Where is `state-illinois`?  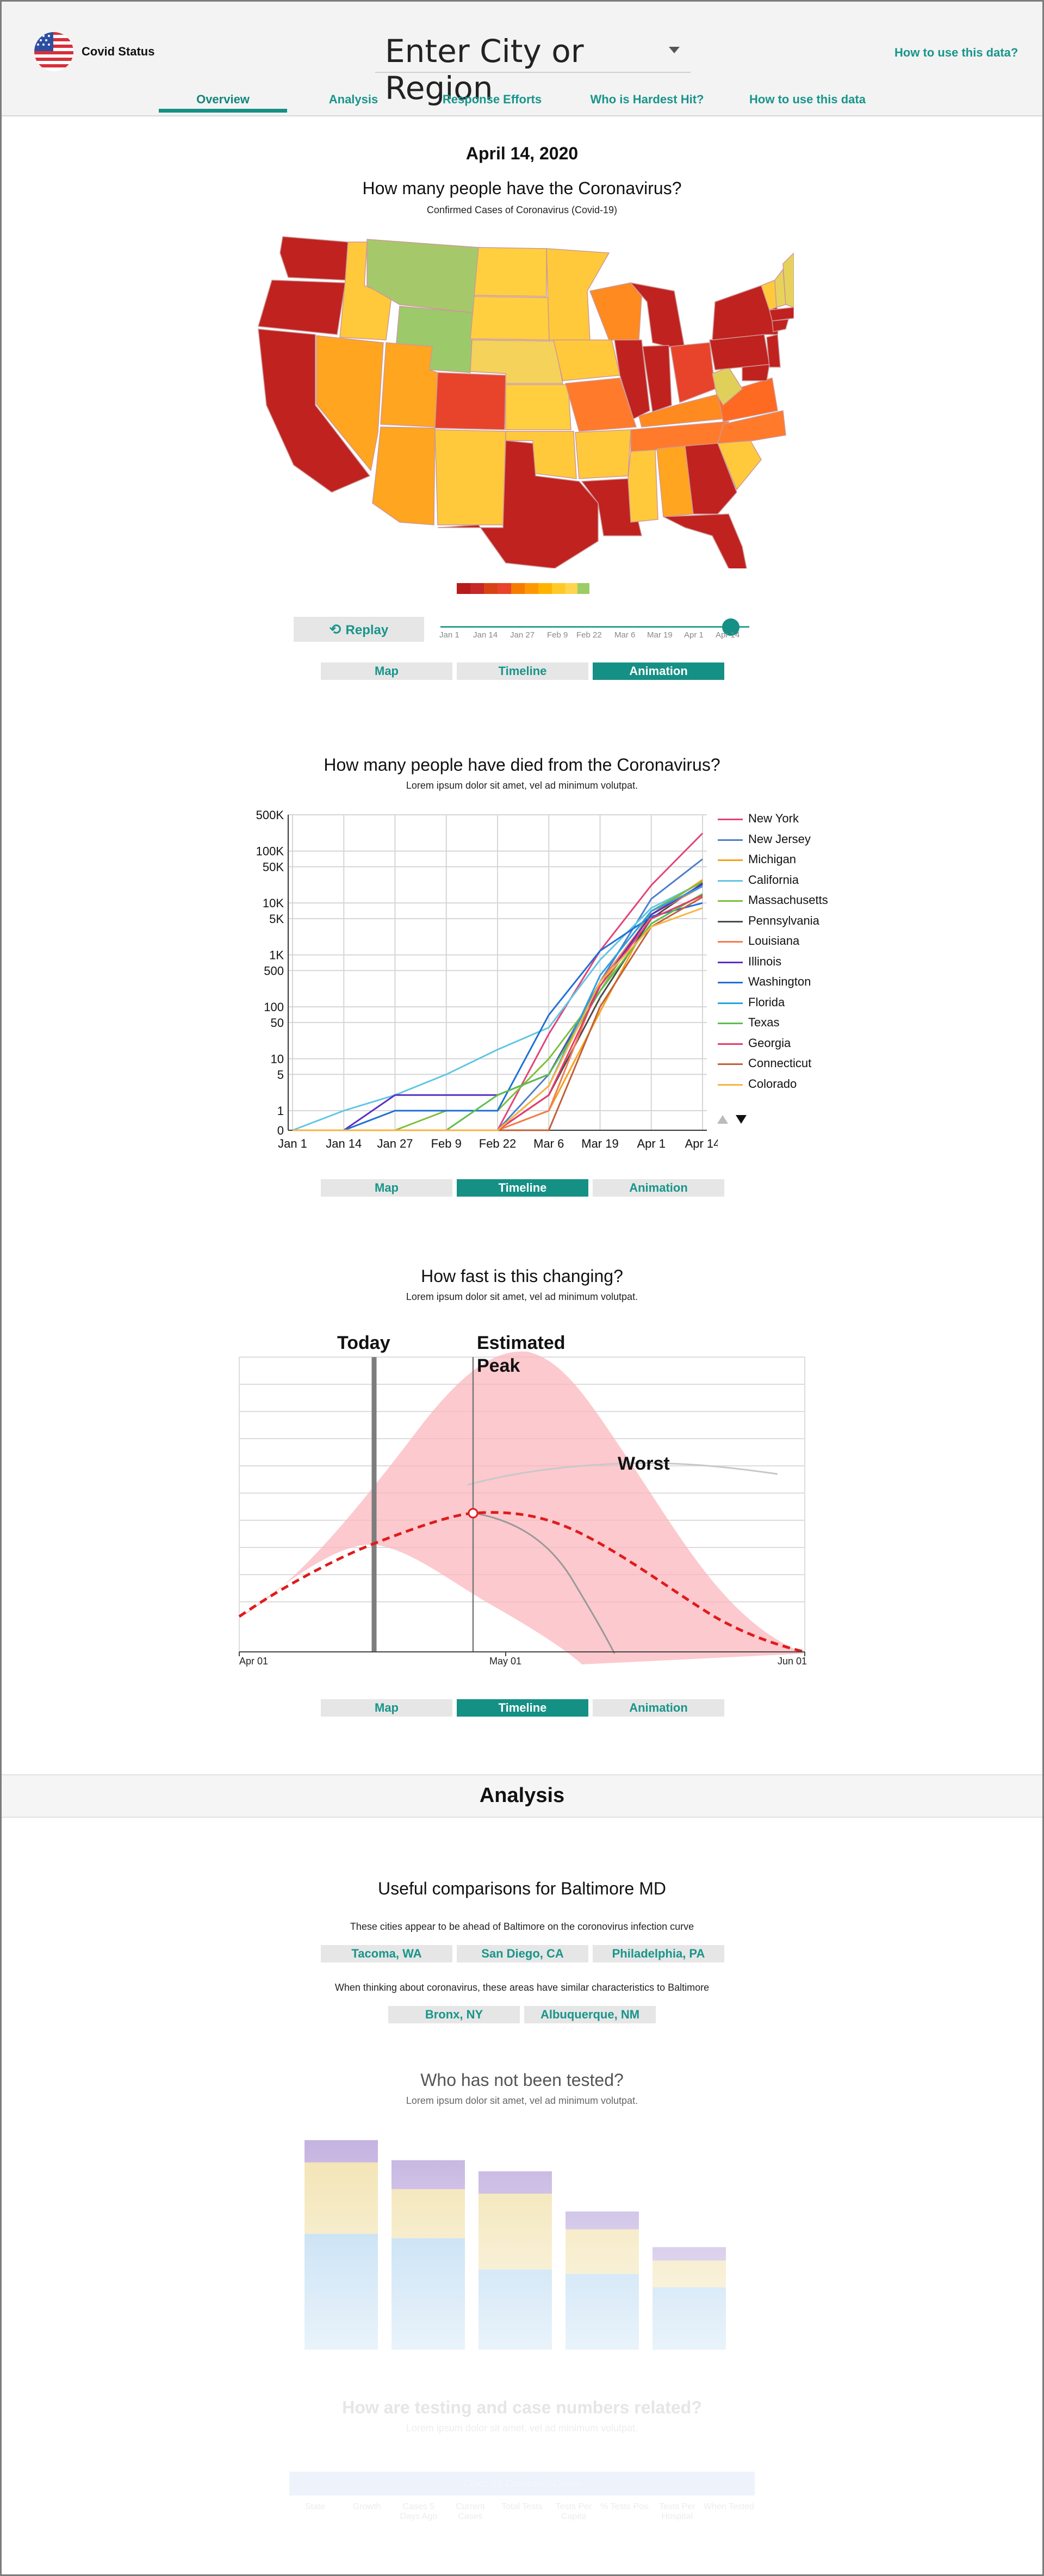 state-illinois is located at coordinates (632, 379).